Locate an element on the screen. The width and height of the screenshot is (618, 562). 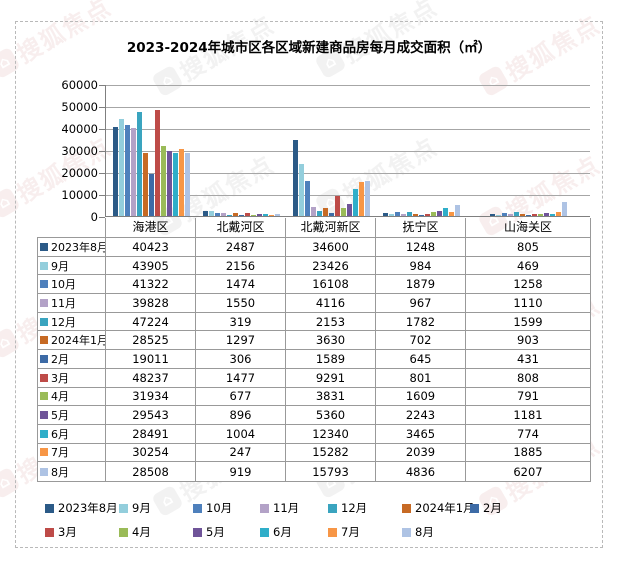
legend-item-2024年1月: 2024年1月 is located at coordinates (438, 508).